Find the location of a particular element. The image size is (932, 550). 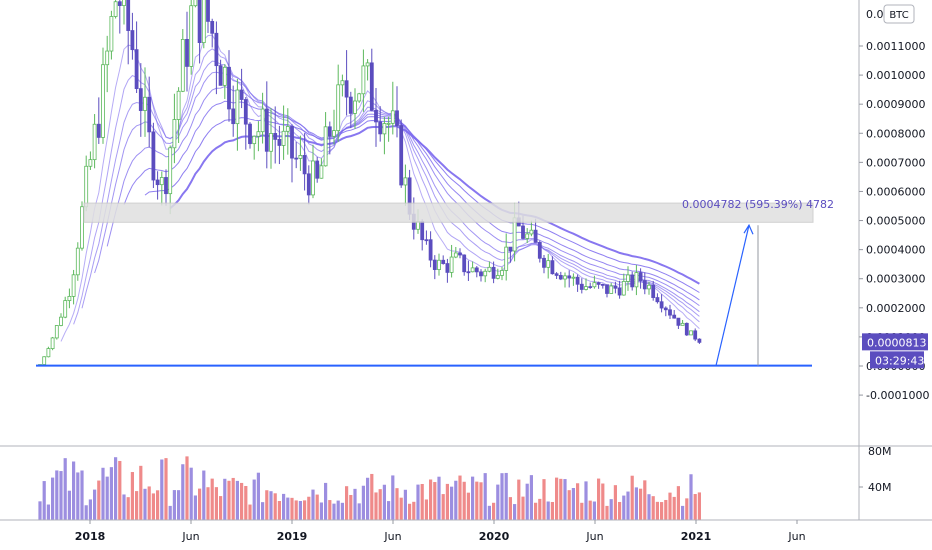

time-axis: 2018 Jun 2019 Jun 2020 Jun 2021 Jun is located at coordinates (440, 531).